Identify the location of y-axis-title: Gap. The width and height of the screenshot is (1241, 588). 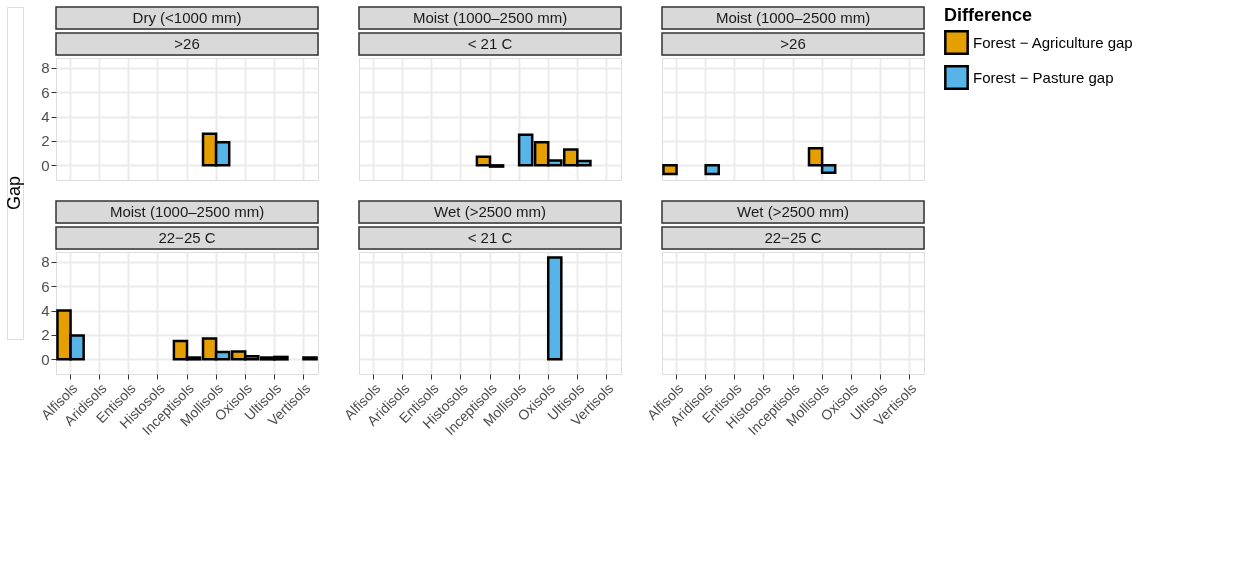
(14, 193).